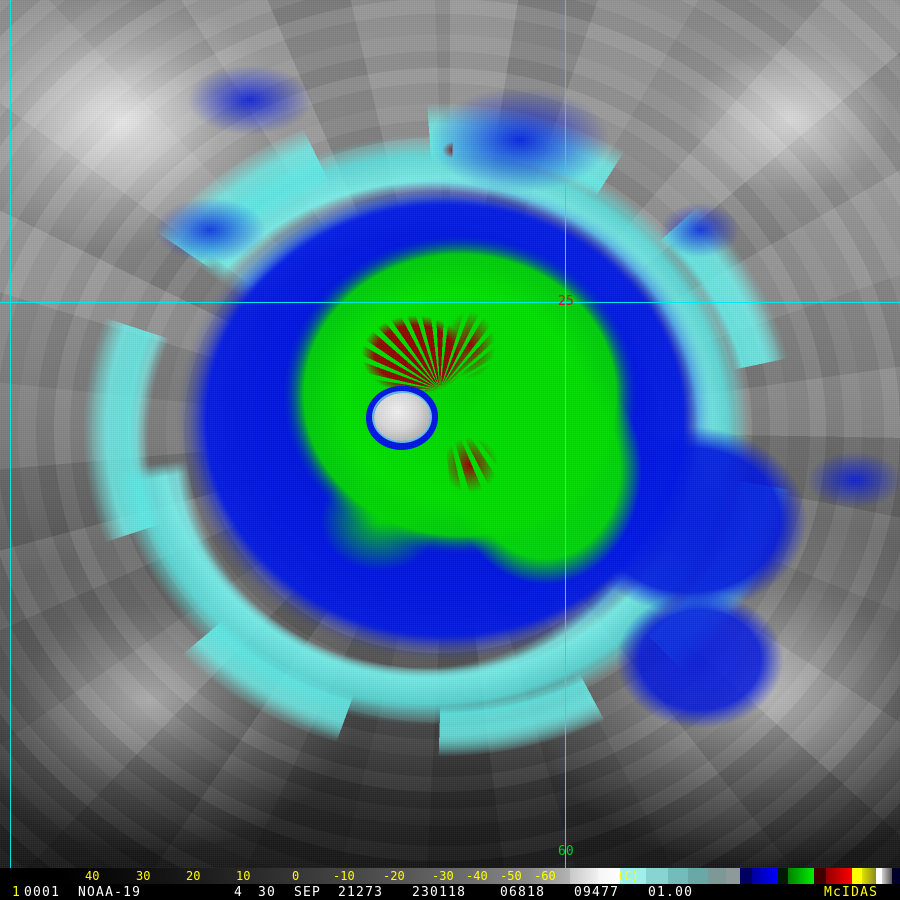 The width and height of the screenshot is (900, 900). I want to click on cyclone-eye, so click(402, 417).